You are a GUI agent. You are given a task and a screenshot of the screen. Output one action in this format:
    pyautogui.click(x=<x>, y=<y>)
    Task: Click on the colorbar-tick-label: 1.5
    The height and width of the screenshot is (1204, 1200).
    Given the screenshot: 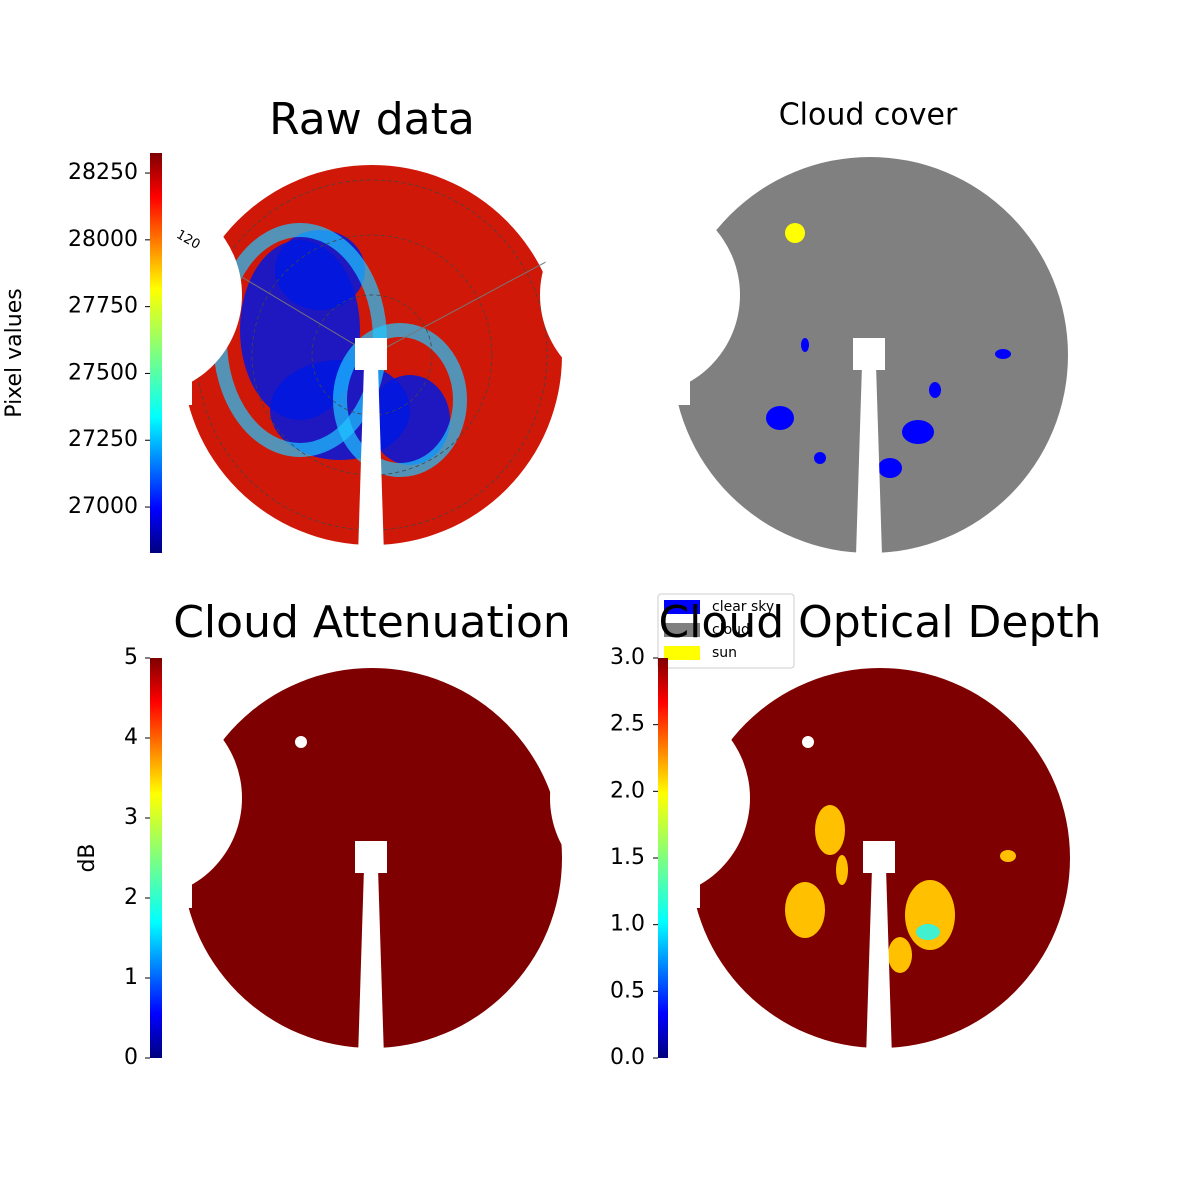 What is the action you would take?
    pyautogui.click(x=627, y=857)
    